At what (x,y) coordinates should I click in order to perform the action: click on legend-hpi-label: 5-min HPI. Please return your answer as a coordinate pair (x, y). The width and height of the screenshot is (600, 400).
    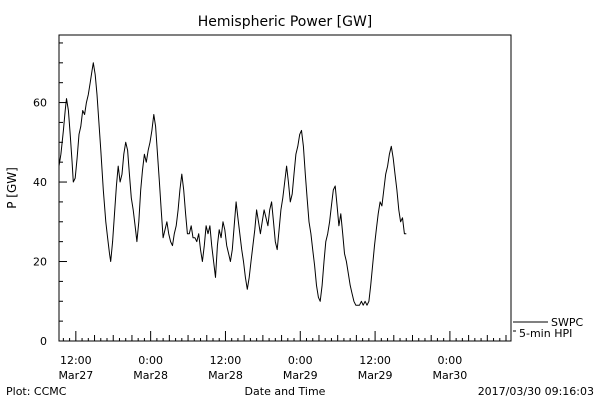
    Looking at the image, I should click on (545, 333).